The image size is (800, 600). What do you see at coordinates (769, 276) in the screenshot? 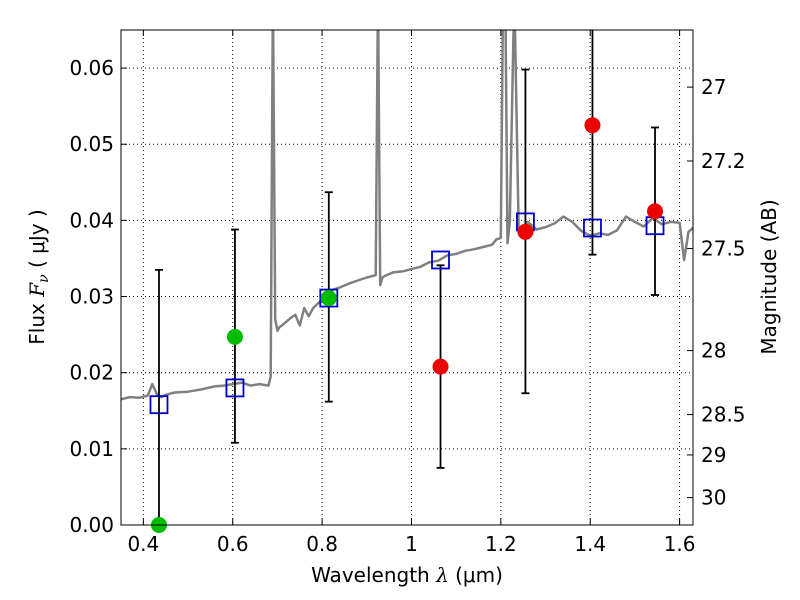
I see `y2-axis-label: Magnitude (AB)` at bounding box center [769, 276].